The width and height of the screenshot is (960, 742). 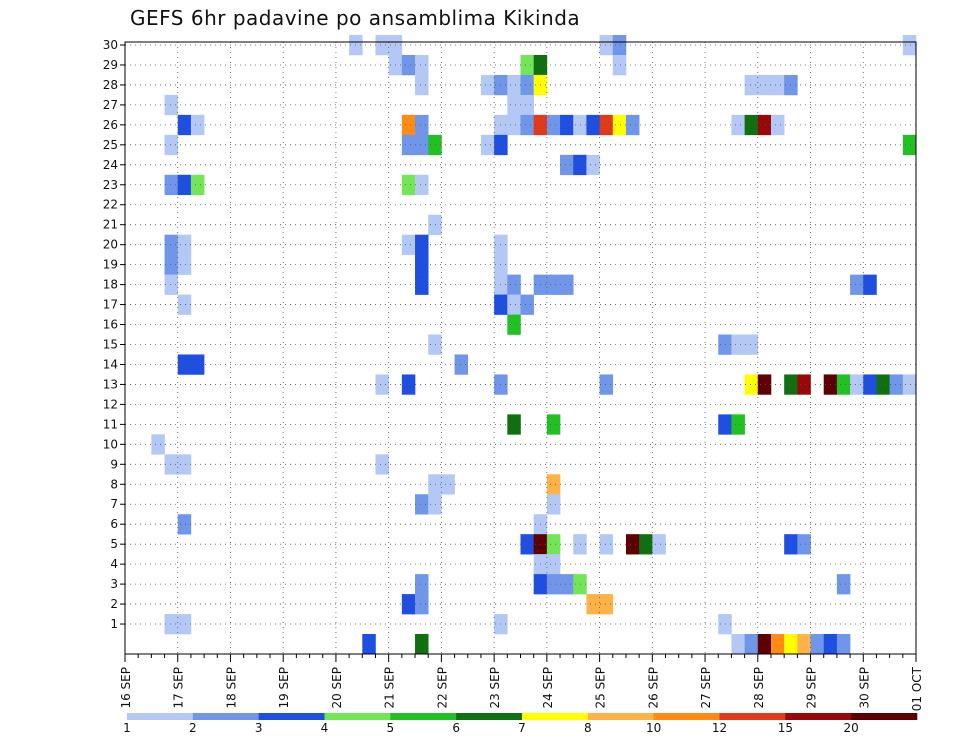 What do you see at coordinates (114, 464) in the screenshot?
I see `y-tick-label: 9` at bounding box center [114, 464].